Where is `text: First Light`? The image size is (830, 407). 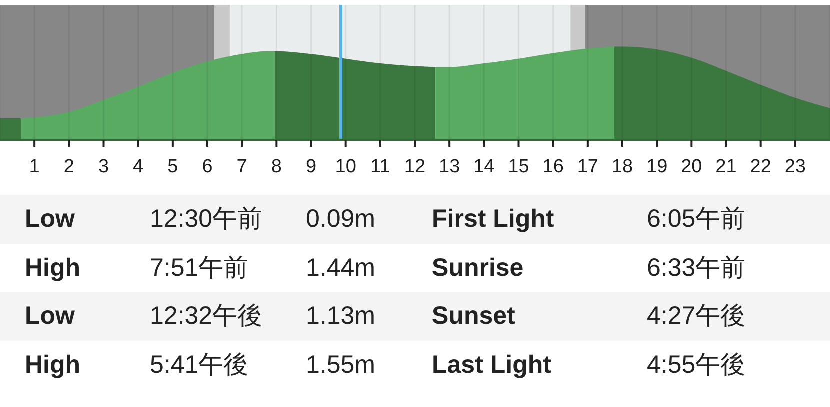
text: First Light is located at coordinates (493, 219).